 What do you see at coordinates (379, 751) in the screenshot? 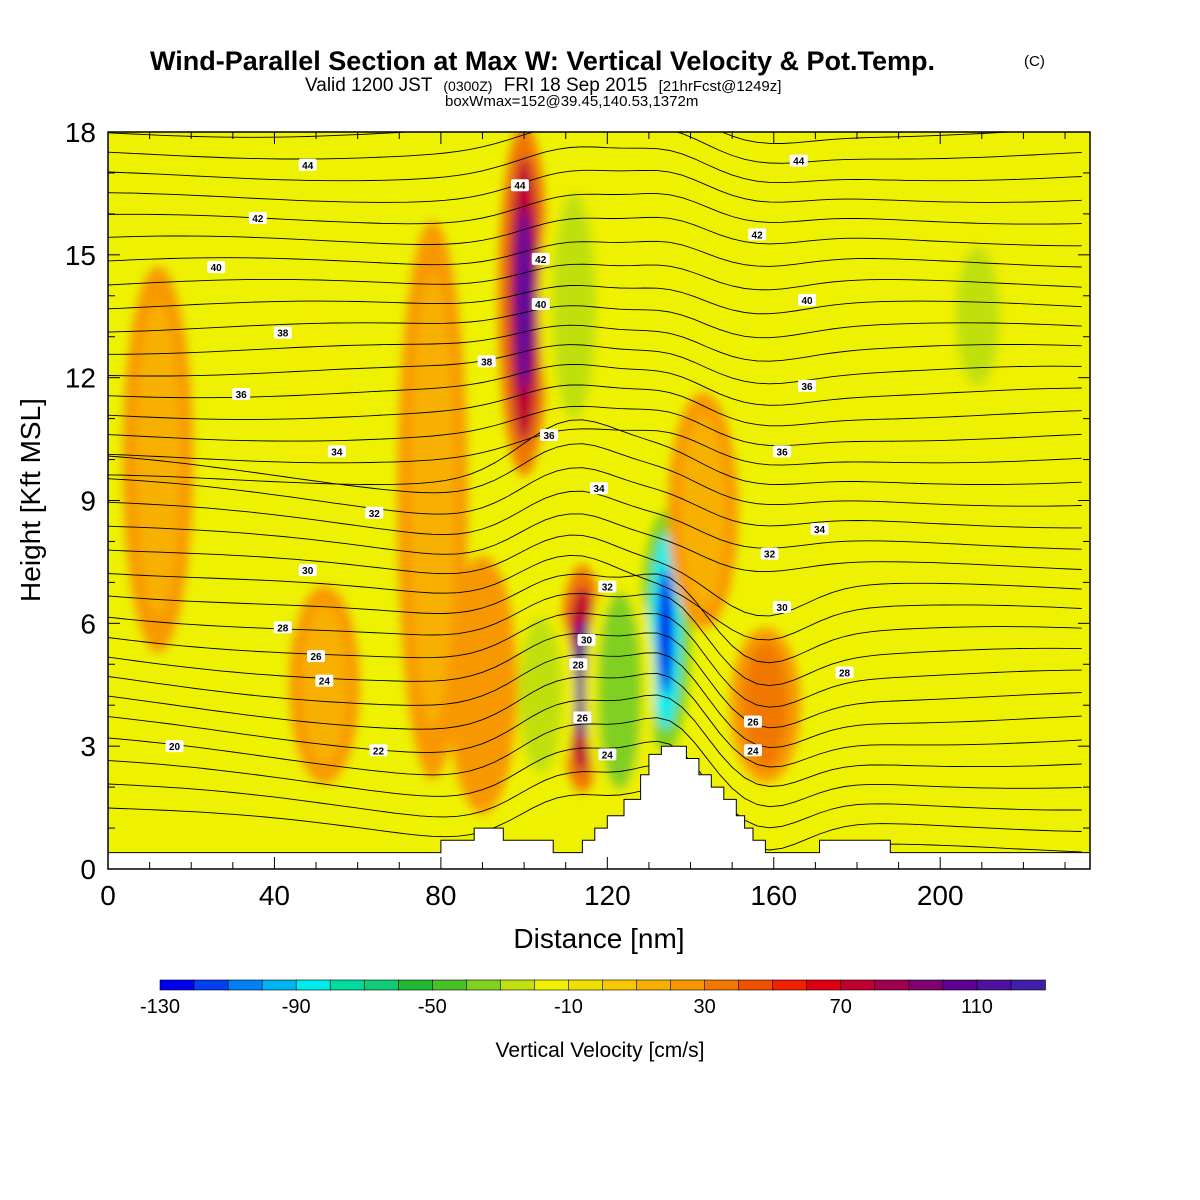
I see `theta-label-text: 22` at bounding box center [379, 751].